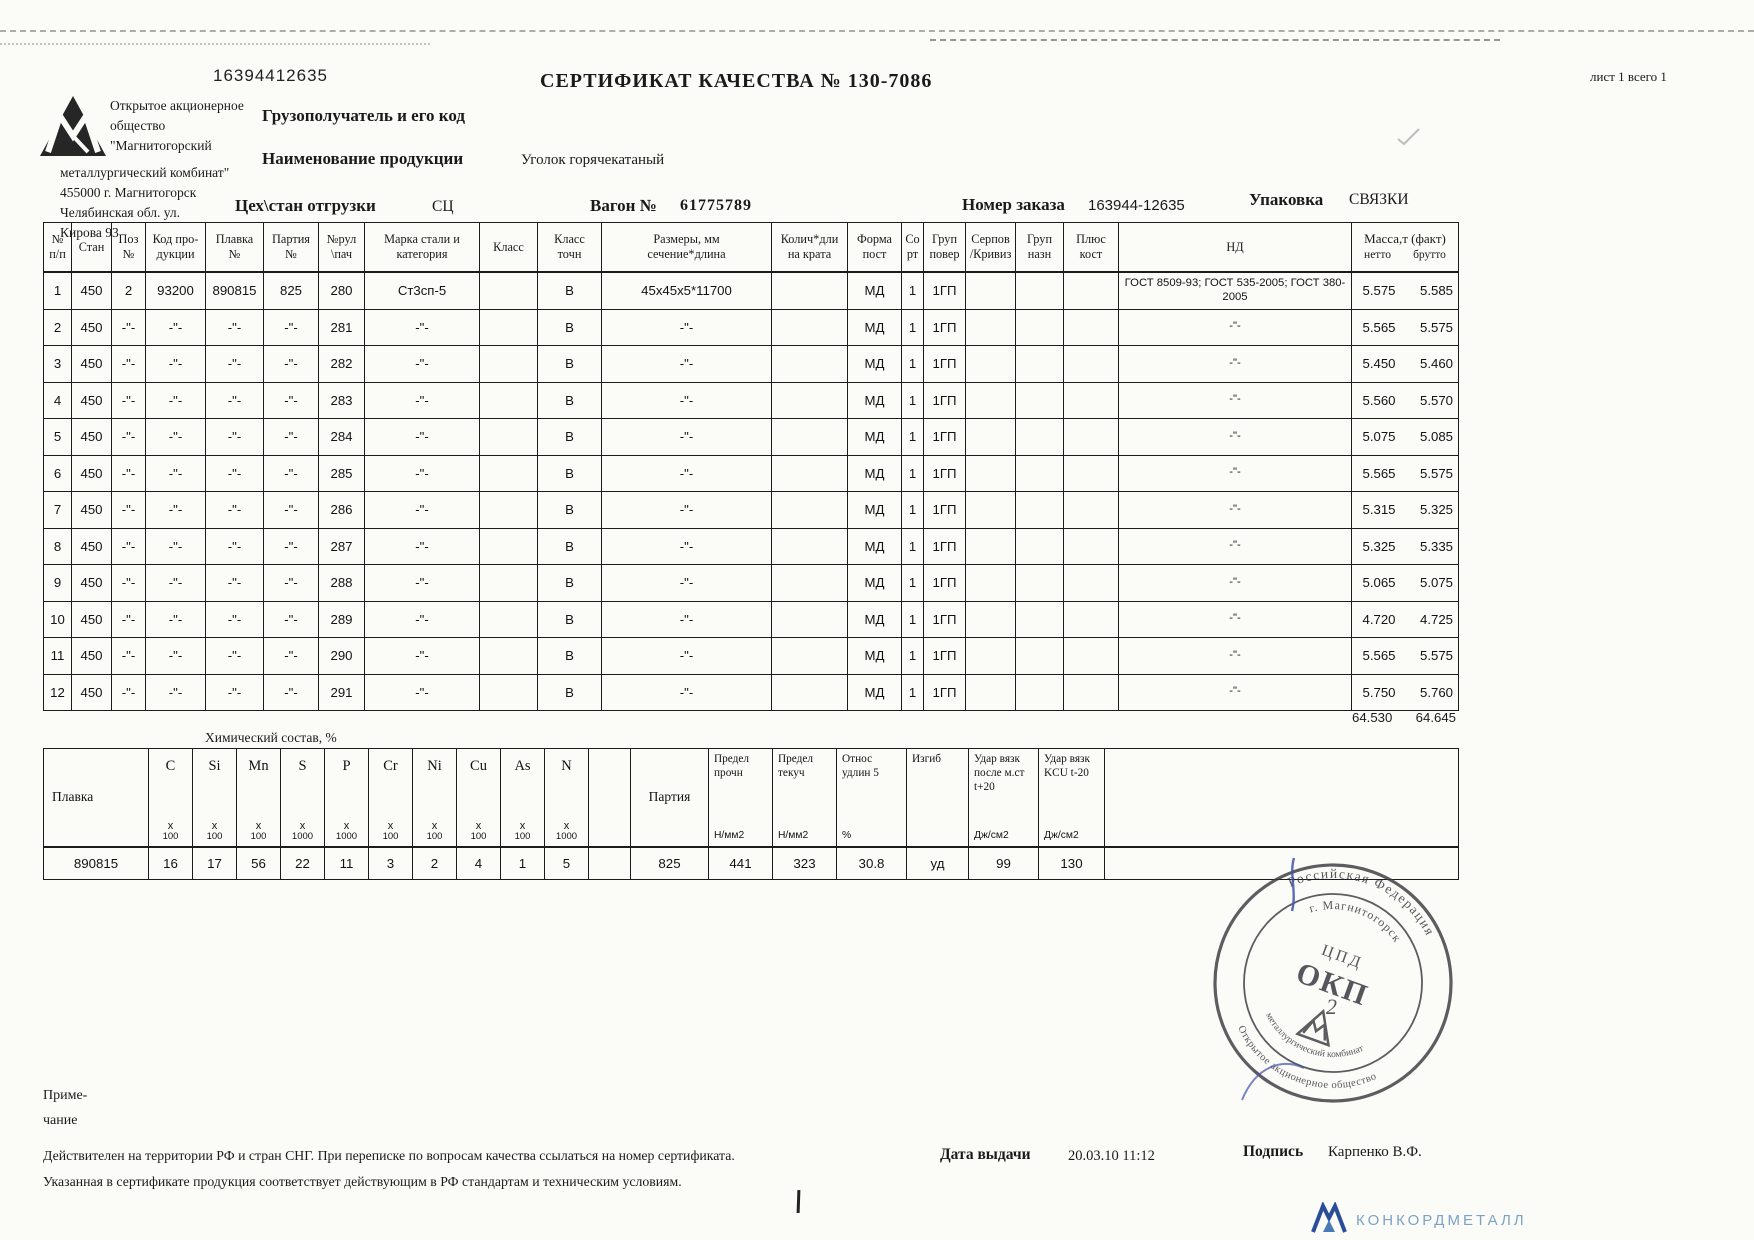 This screenshot has height=1240, width=1754. What do you see at coordinates (669, 797) in the screenshot?
I see `chem-partiya-header: Партия` at bounding box center [669, 797].